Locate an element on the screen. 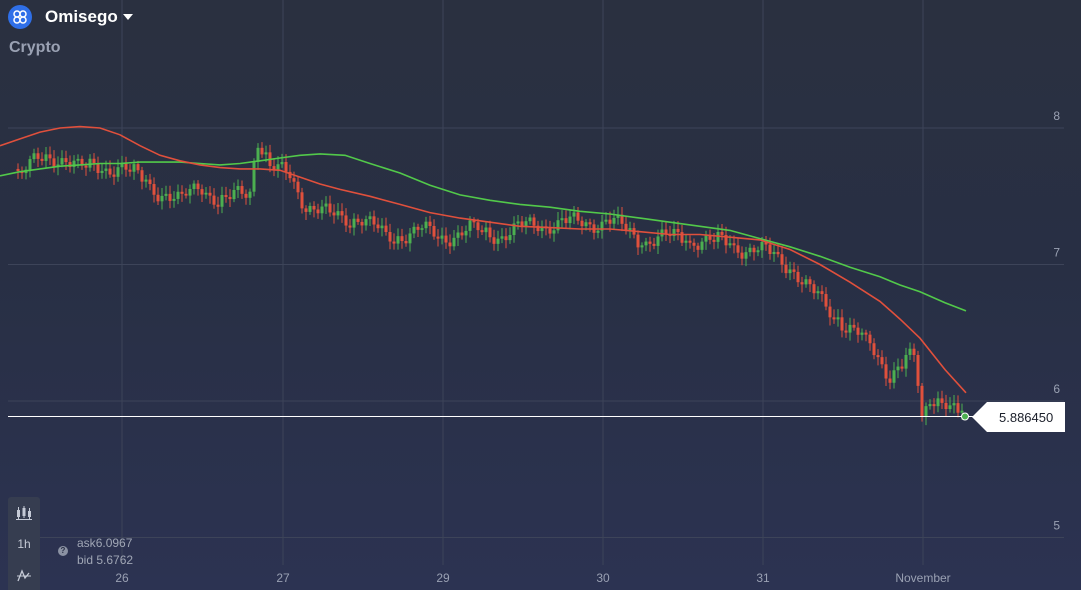  asset-name: Omisego is located at coordinates (81, 16).